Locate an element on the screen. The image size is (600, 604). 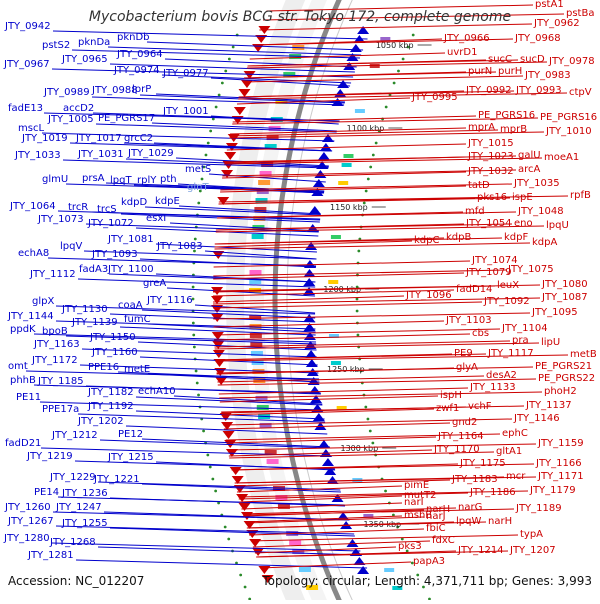
left-gene-label: lpqV is located at coordinates (71, 246).